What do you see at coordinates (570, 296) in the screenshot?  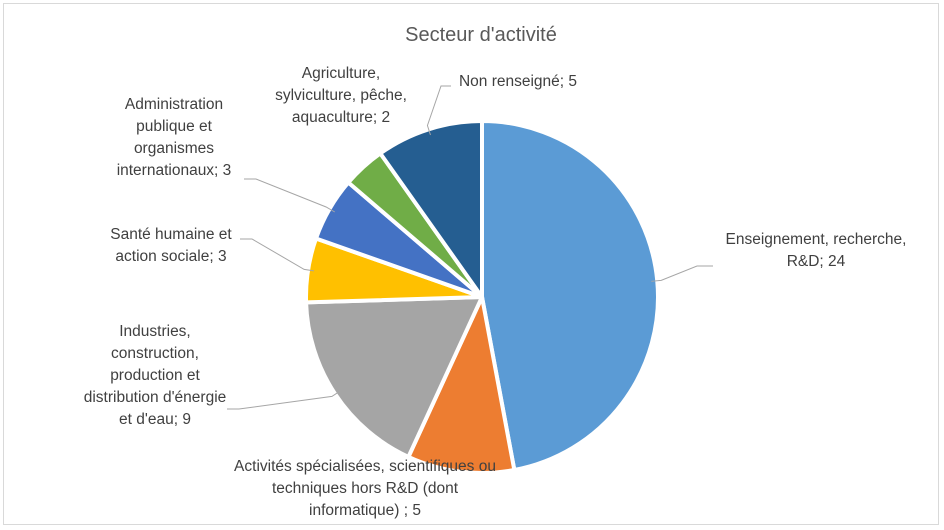 I see `pie-slice-enseignement-recherche-r-d` at bounding box center [570, 296].